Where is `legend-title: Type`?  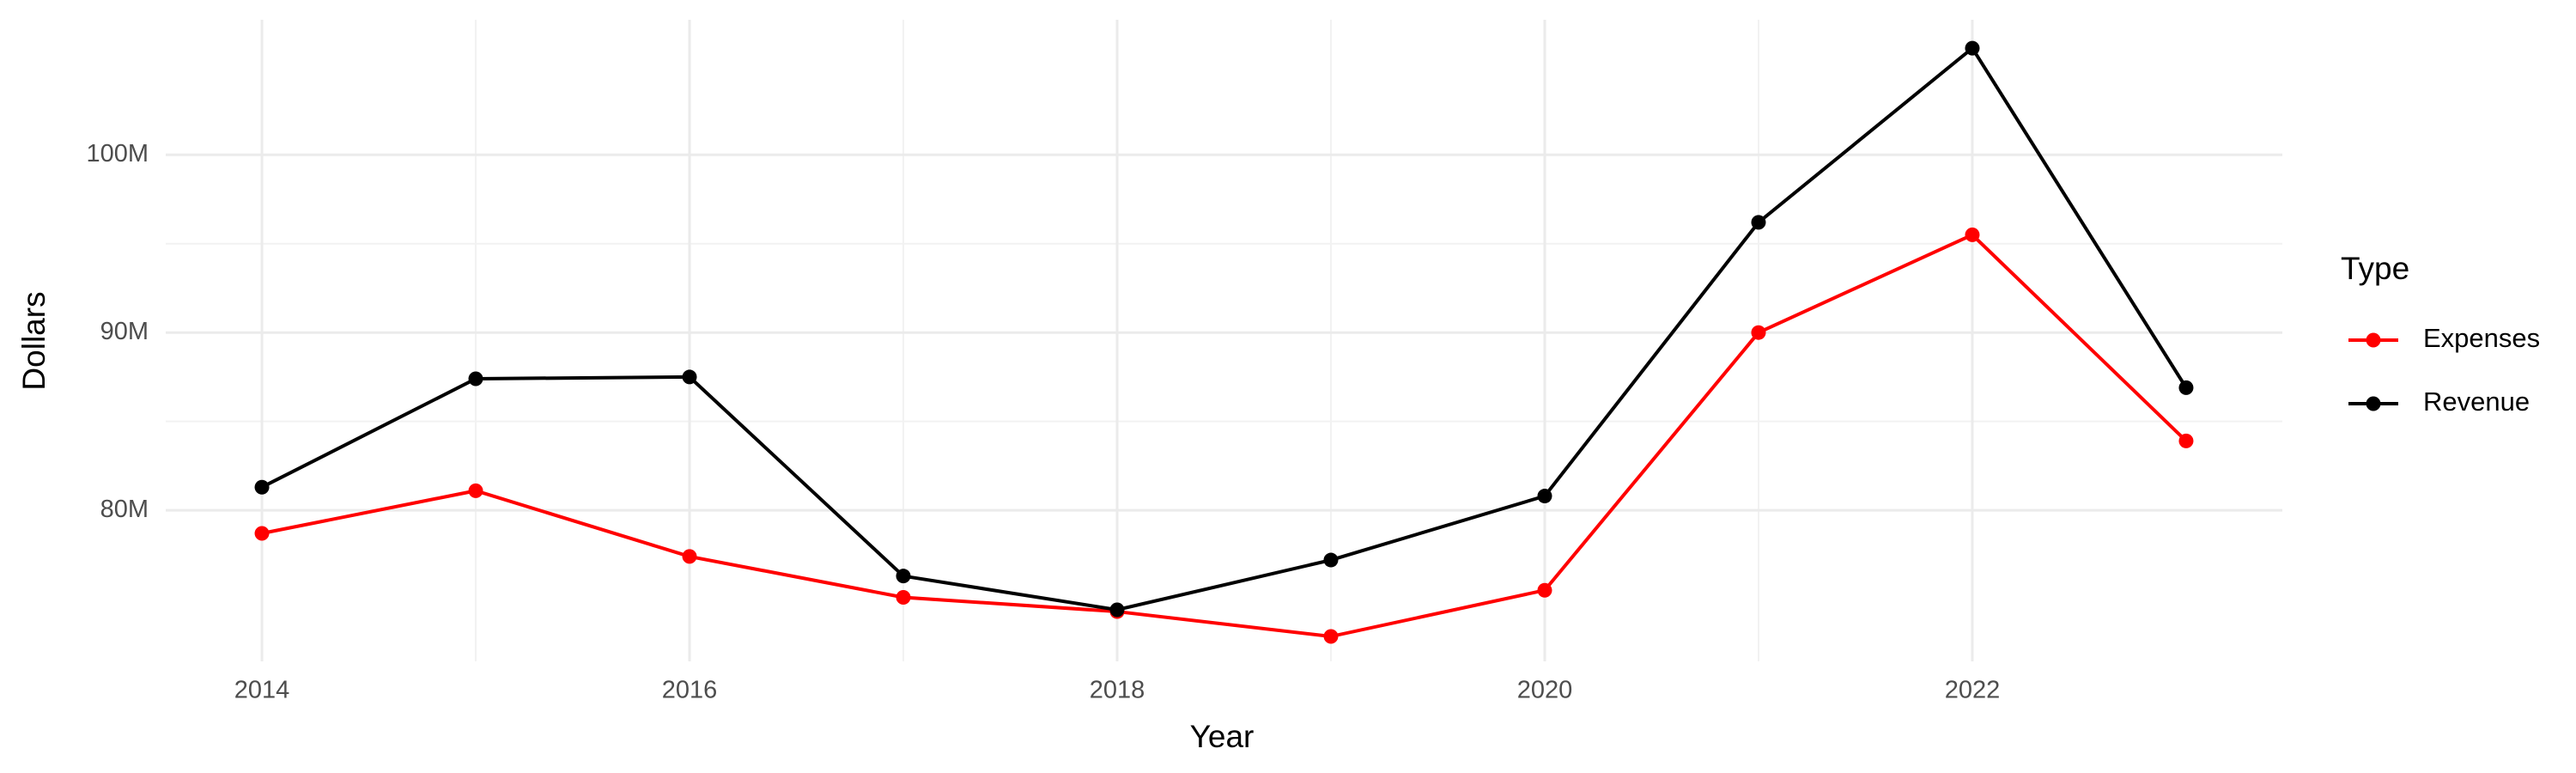 legend-title: Type is located at coordinates (2375, 268).